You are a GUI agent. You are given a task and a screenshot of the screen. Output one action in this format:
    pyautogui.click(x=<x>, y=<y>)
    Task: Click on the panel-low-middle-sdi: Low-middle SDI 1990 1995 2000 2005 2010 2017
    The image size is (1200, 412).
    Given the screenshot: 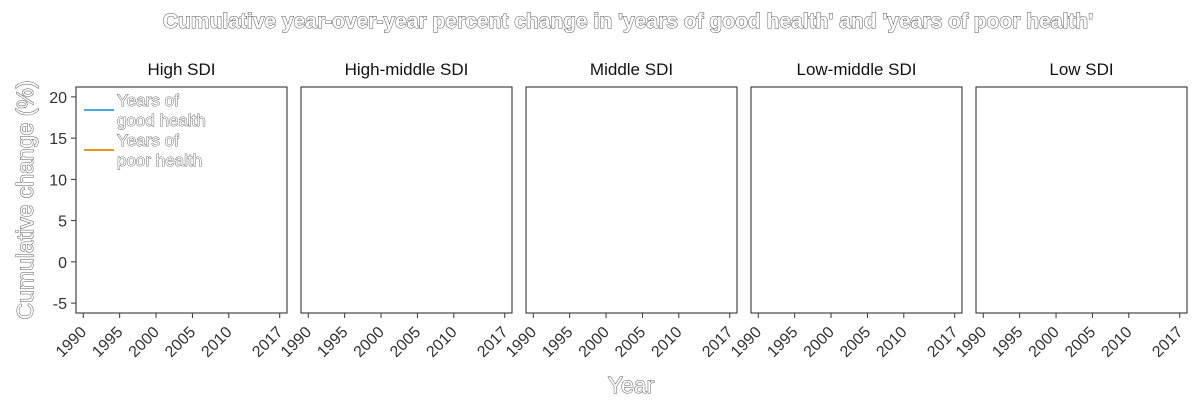 What is the action you would take?
    pyautogui.click(x=845, y=210)
    